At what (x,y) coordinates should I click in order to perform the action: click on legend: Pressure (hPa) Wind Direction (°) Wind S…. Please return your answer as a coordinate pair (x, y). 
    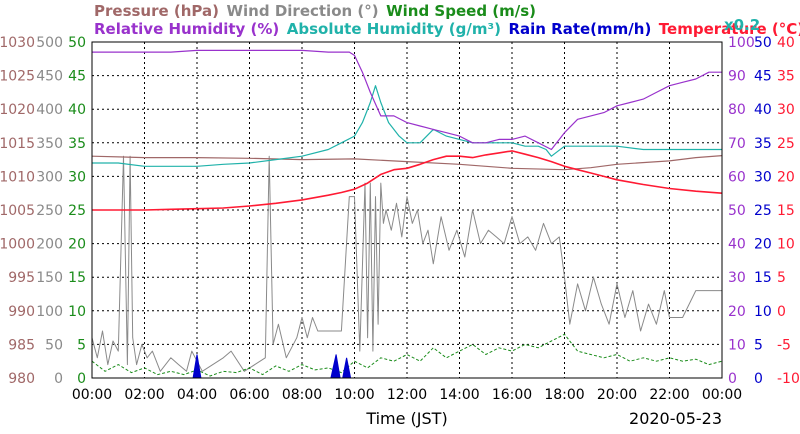
    Looking at the image, I should click on (447, 20).